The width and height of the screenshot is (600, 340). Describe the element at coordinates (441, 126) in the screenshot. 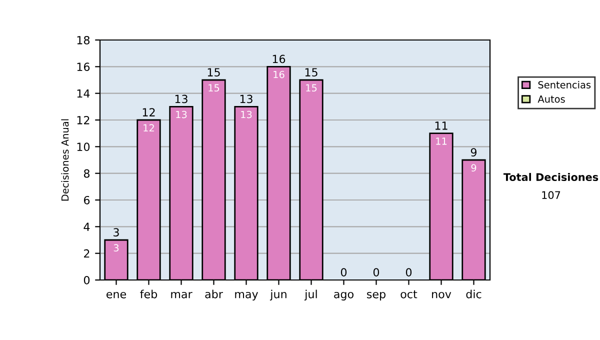

I see `total-label: 11` at that location.